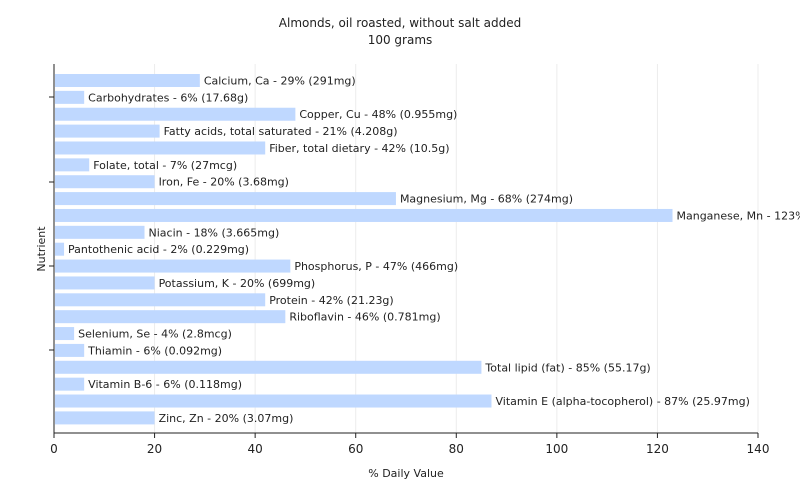 The height and width of the screenshot is (500, 800). What do you see at coordinates (456, 449) in the screenshot?
I see `x-tick-label: 80` at bounding box center [456, 449].